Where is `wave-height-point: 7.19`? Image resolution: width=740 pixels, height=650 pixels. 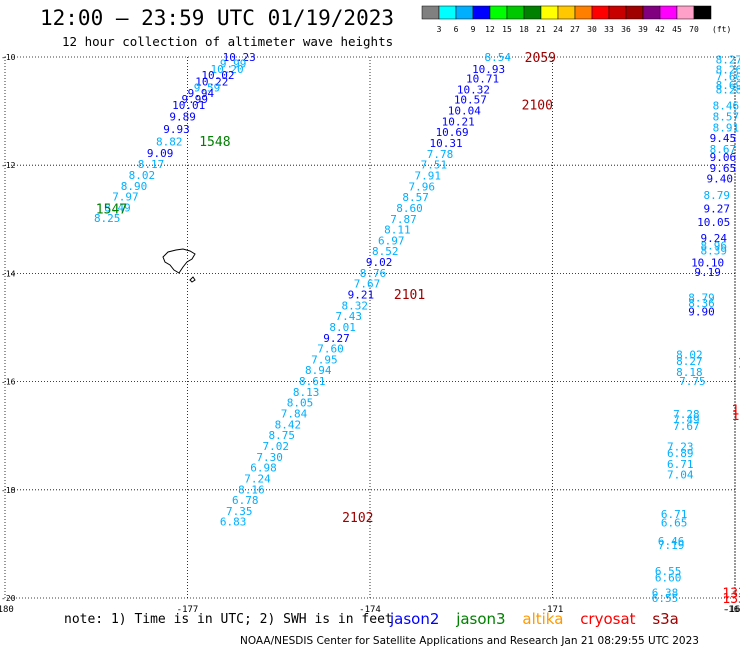 wave-height-point: 7.19 is located at coordinates (671, 545).